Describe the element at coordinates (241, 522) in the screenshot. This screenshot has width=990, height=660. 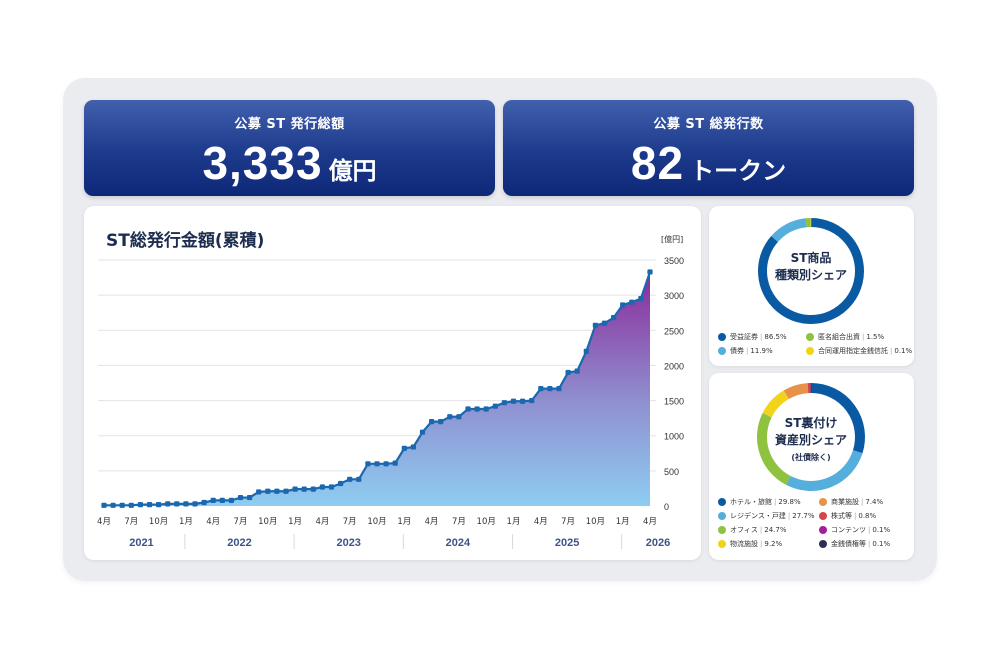
I see `x-tick-label: 7月` at that location.